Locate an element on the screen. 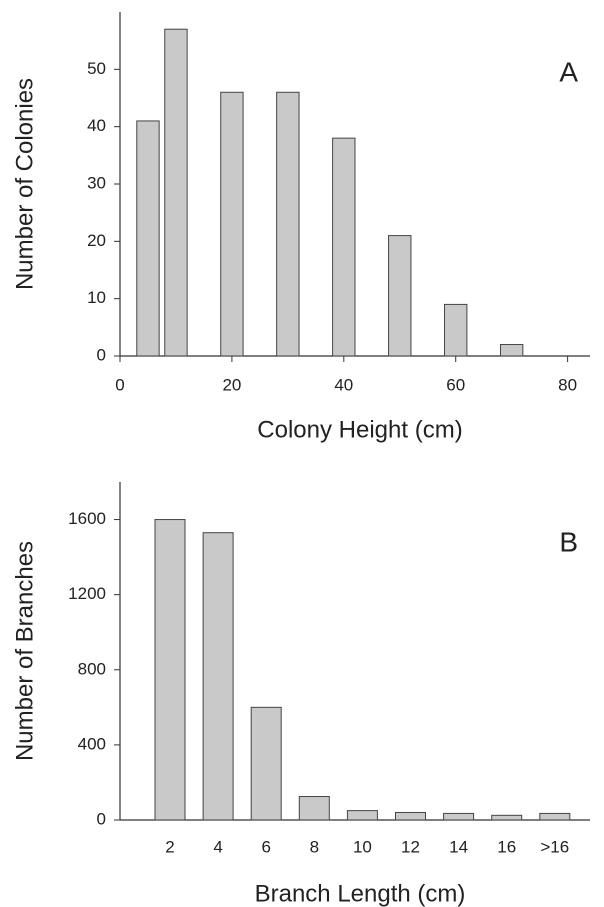 The width and height of the screenshot is (604, 907). y-tick-label: 800 is located at coordinates (92, 668).